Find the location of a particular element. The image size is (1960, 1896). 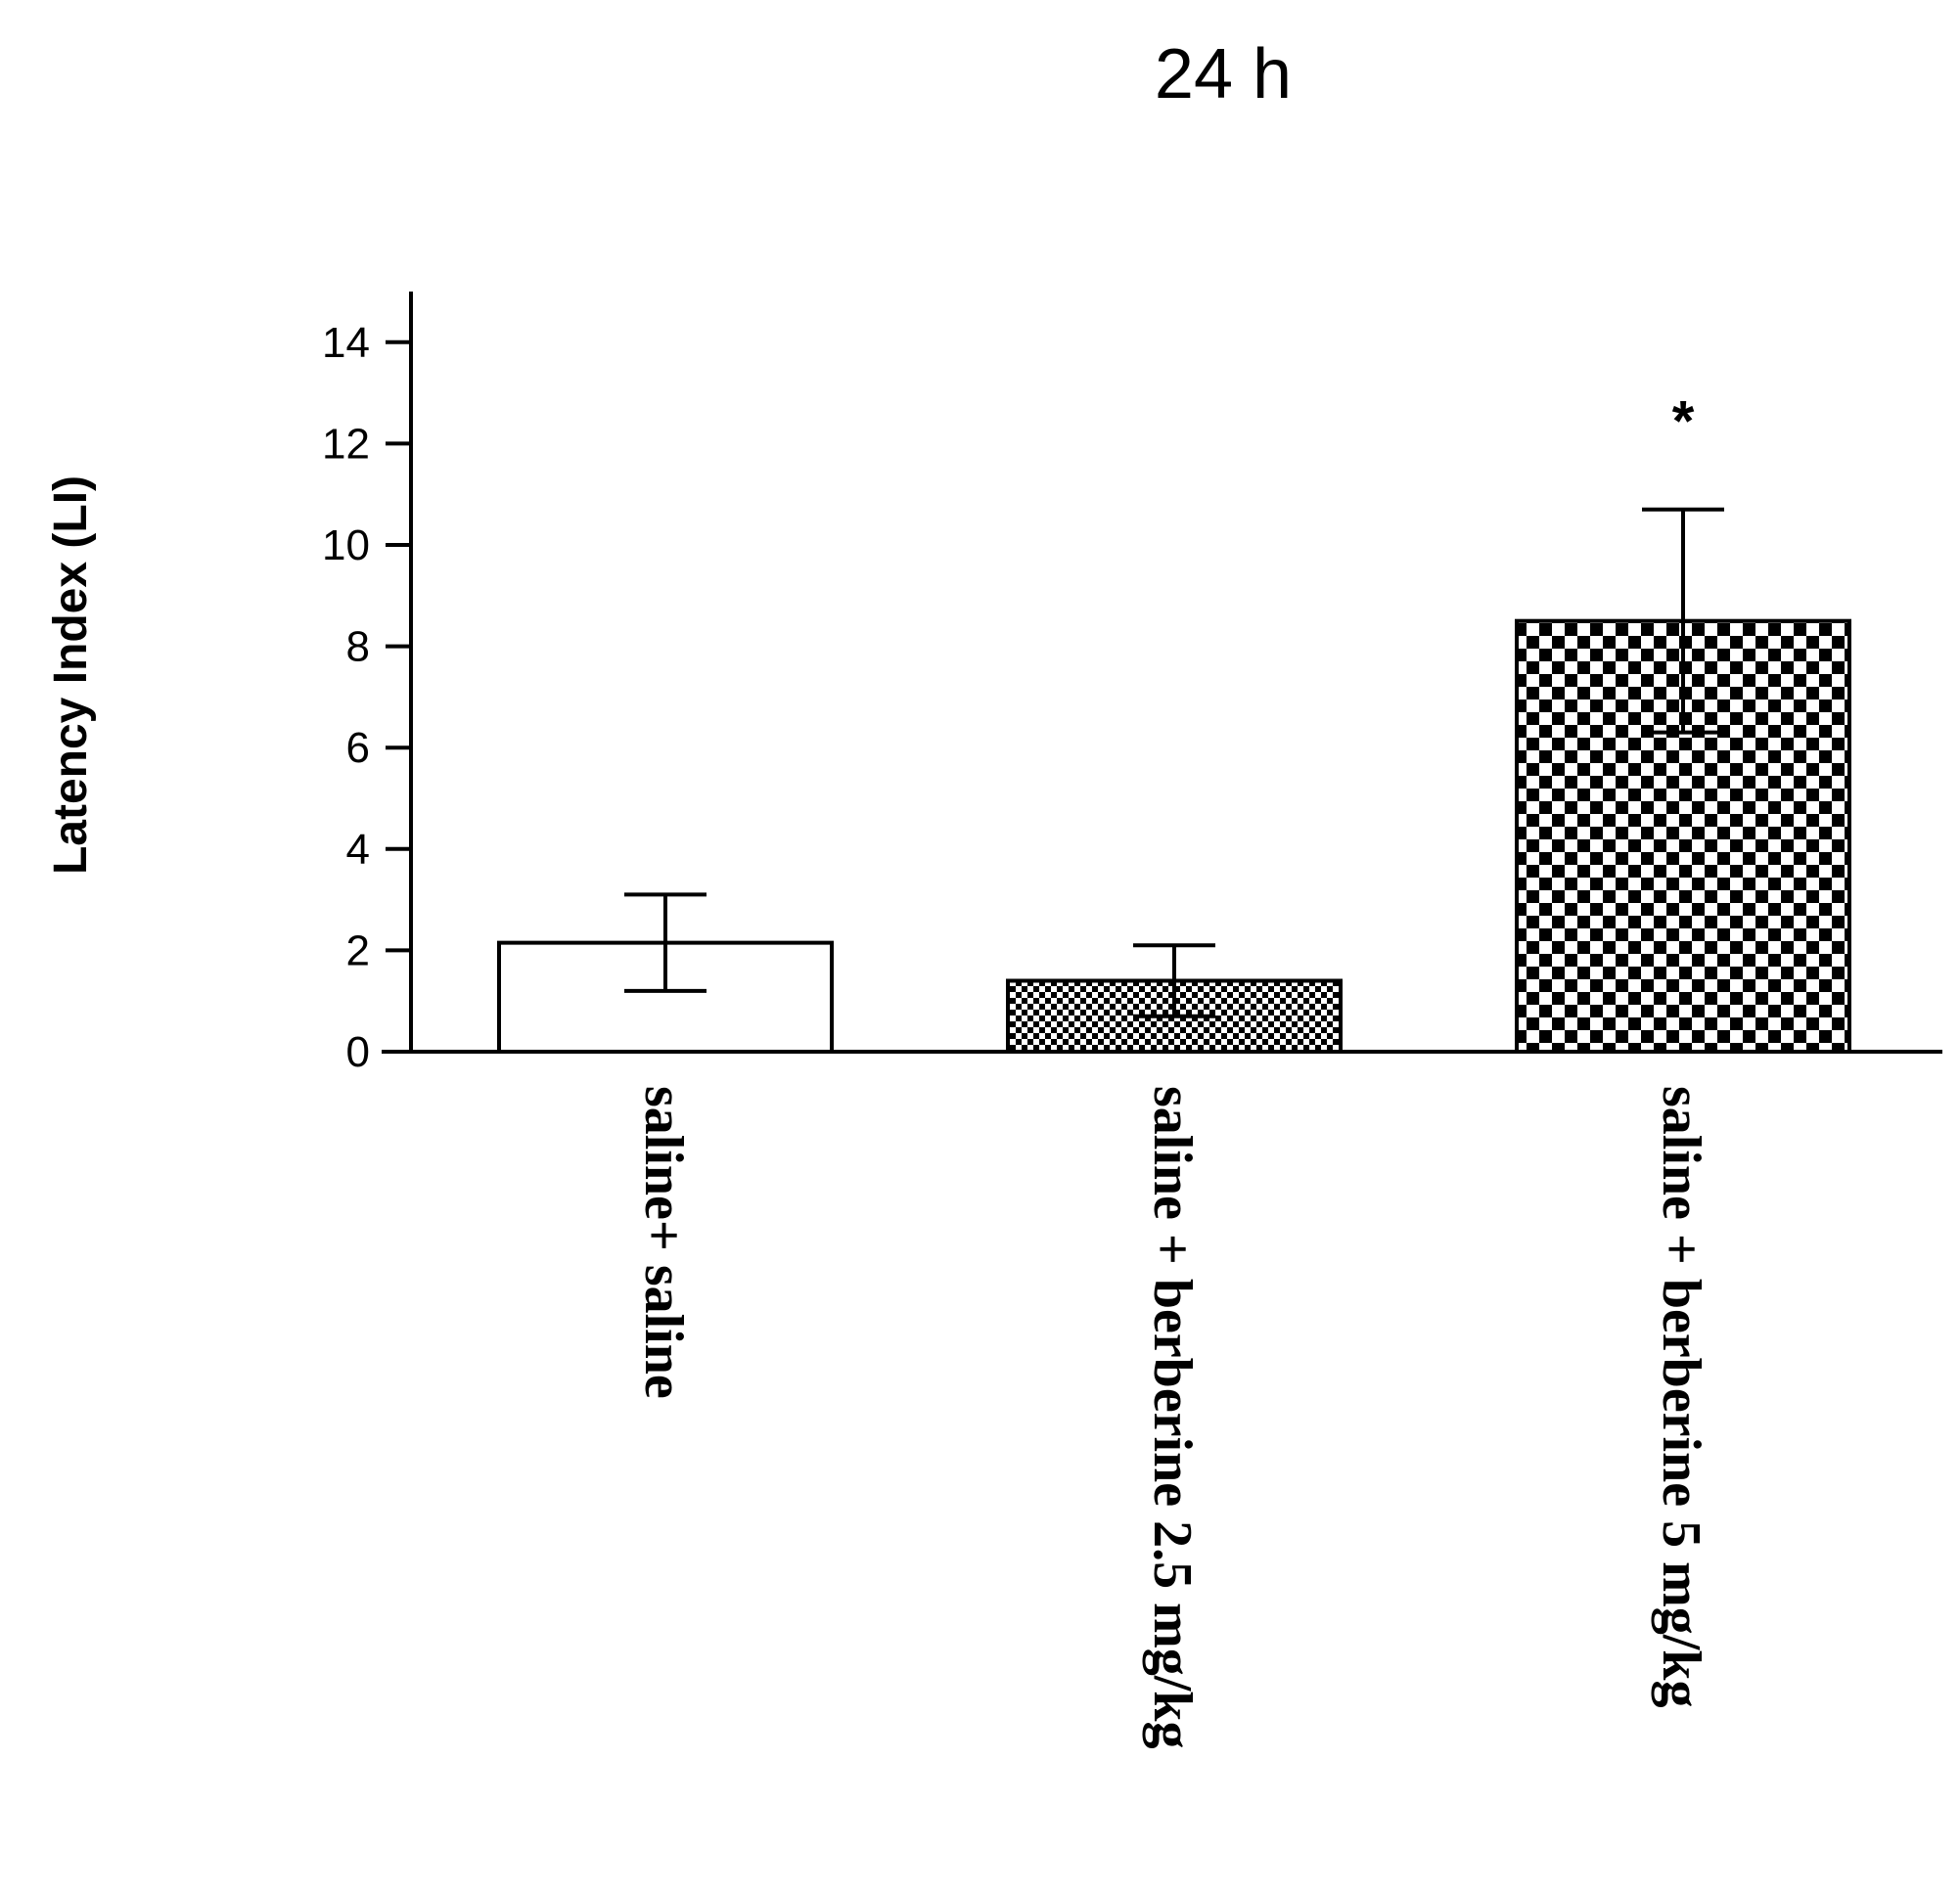

y-tick-label: 8 is located at coordinates (358, 647).